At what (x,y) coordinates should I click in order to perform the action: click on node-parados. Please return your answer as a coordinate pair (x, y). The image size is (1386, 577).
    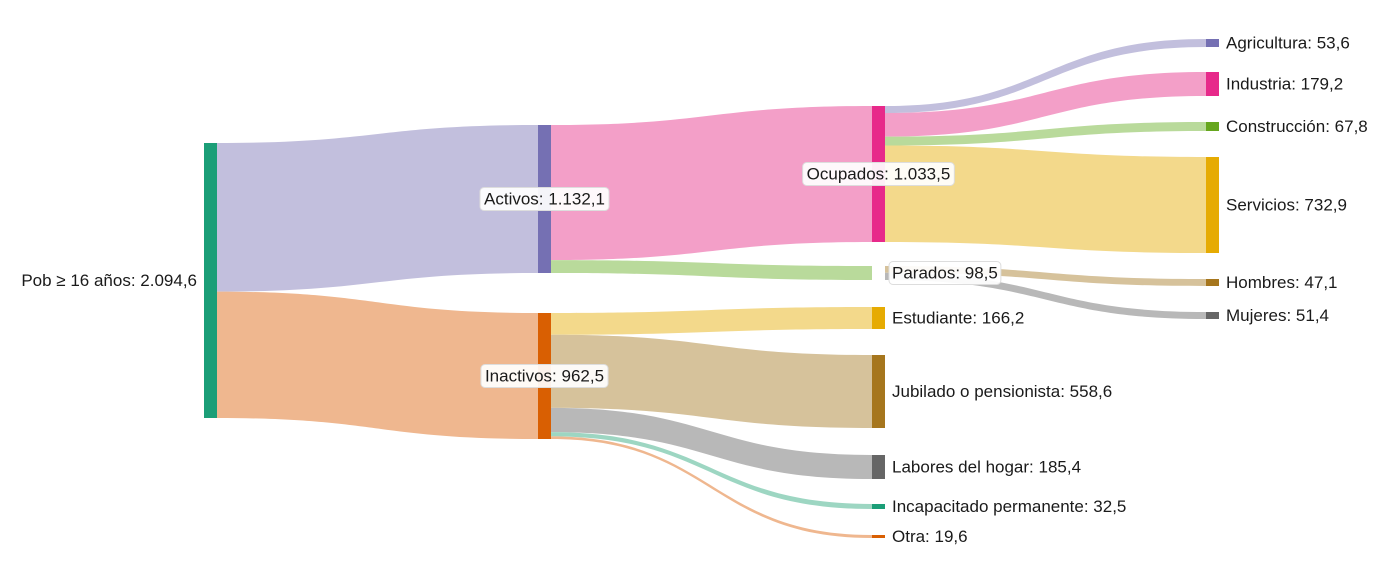
    Looking at the image, I should click on (878, 273).